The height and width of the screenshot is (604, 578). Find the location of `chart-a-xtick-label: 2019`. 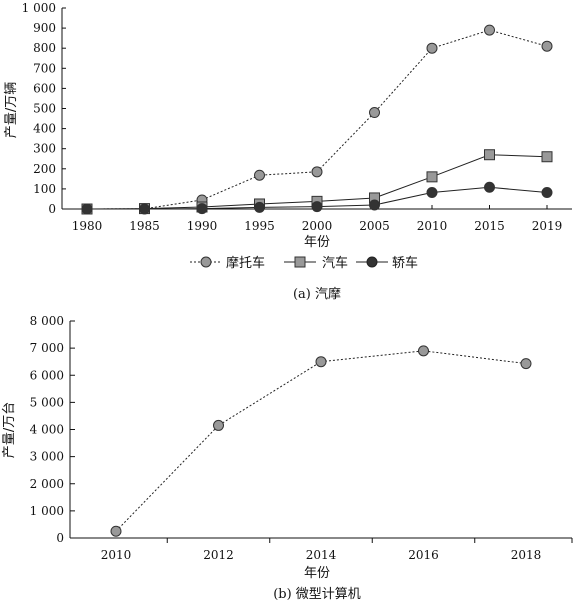

chart-a-xtick-label: 2019 is located at coordinates (547, 226).